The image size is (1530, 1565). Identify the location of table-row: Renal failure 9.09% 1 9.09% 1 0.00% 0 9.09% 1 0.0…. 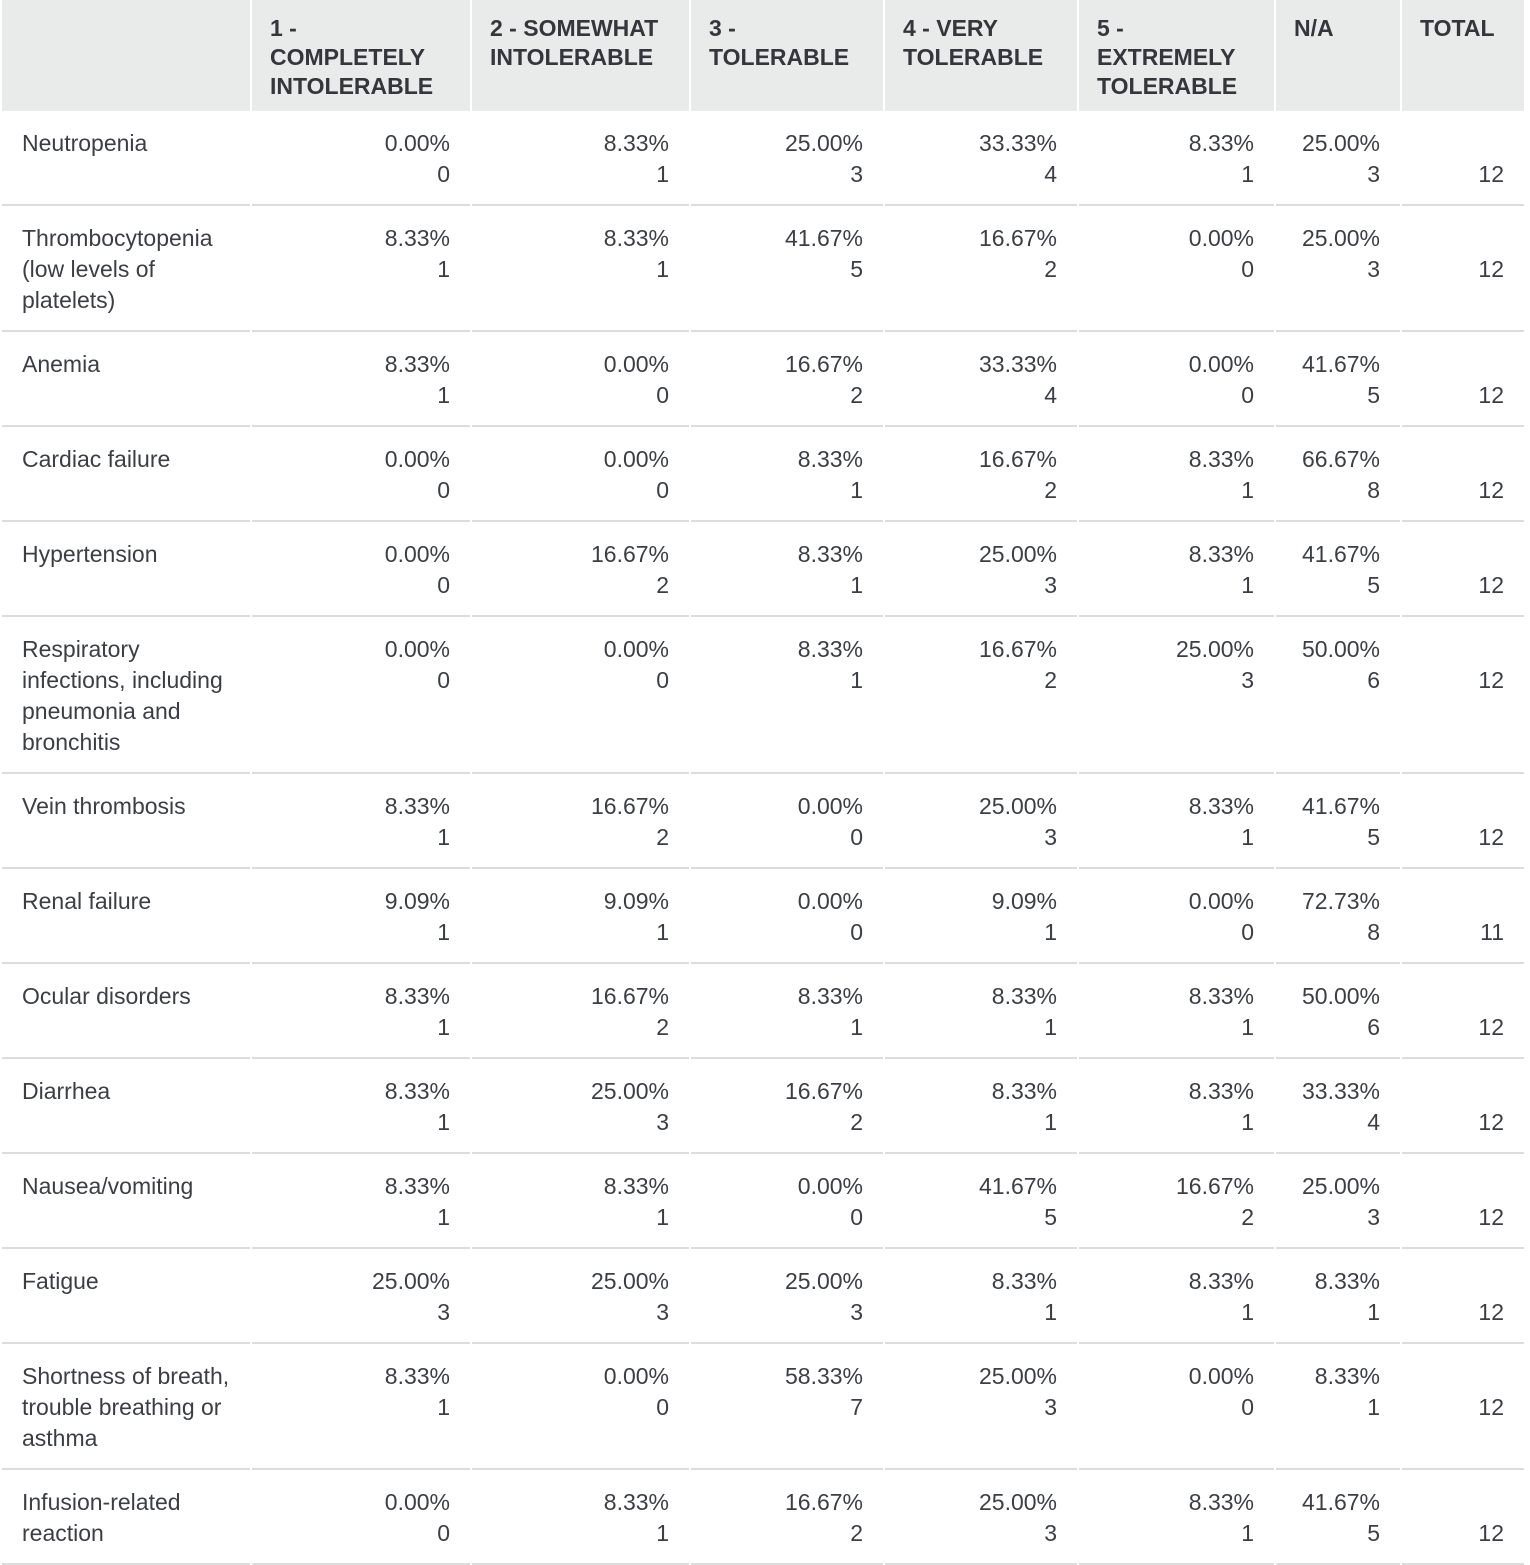
(763, 916).